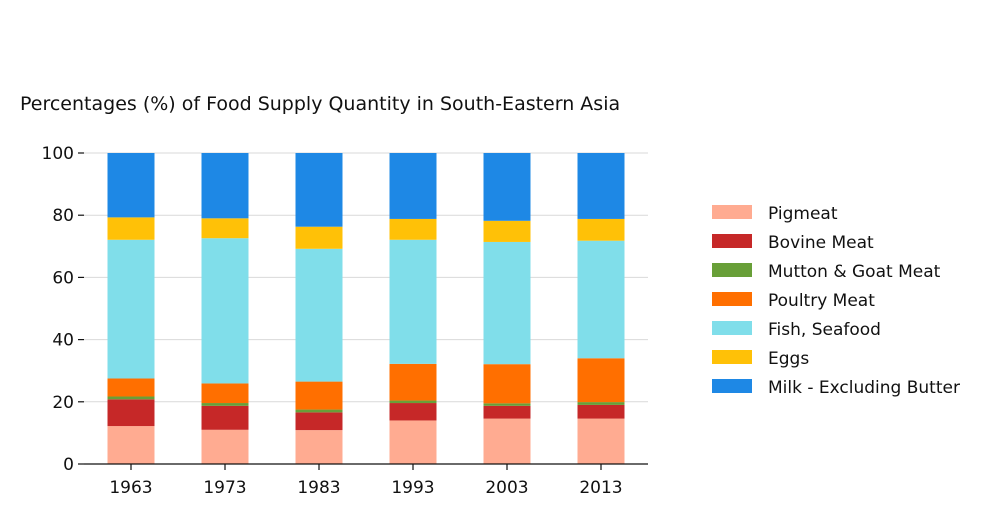 The width and height of the screenshot is (1008, 518). I want to click on x-tick-label: 2013, so click(600, 488).